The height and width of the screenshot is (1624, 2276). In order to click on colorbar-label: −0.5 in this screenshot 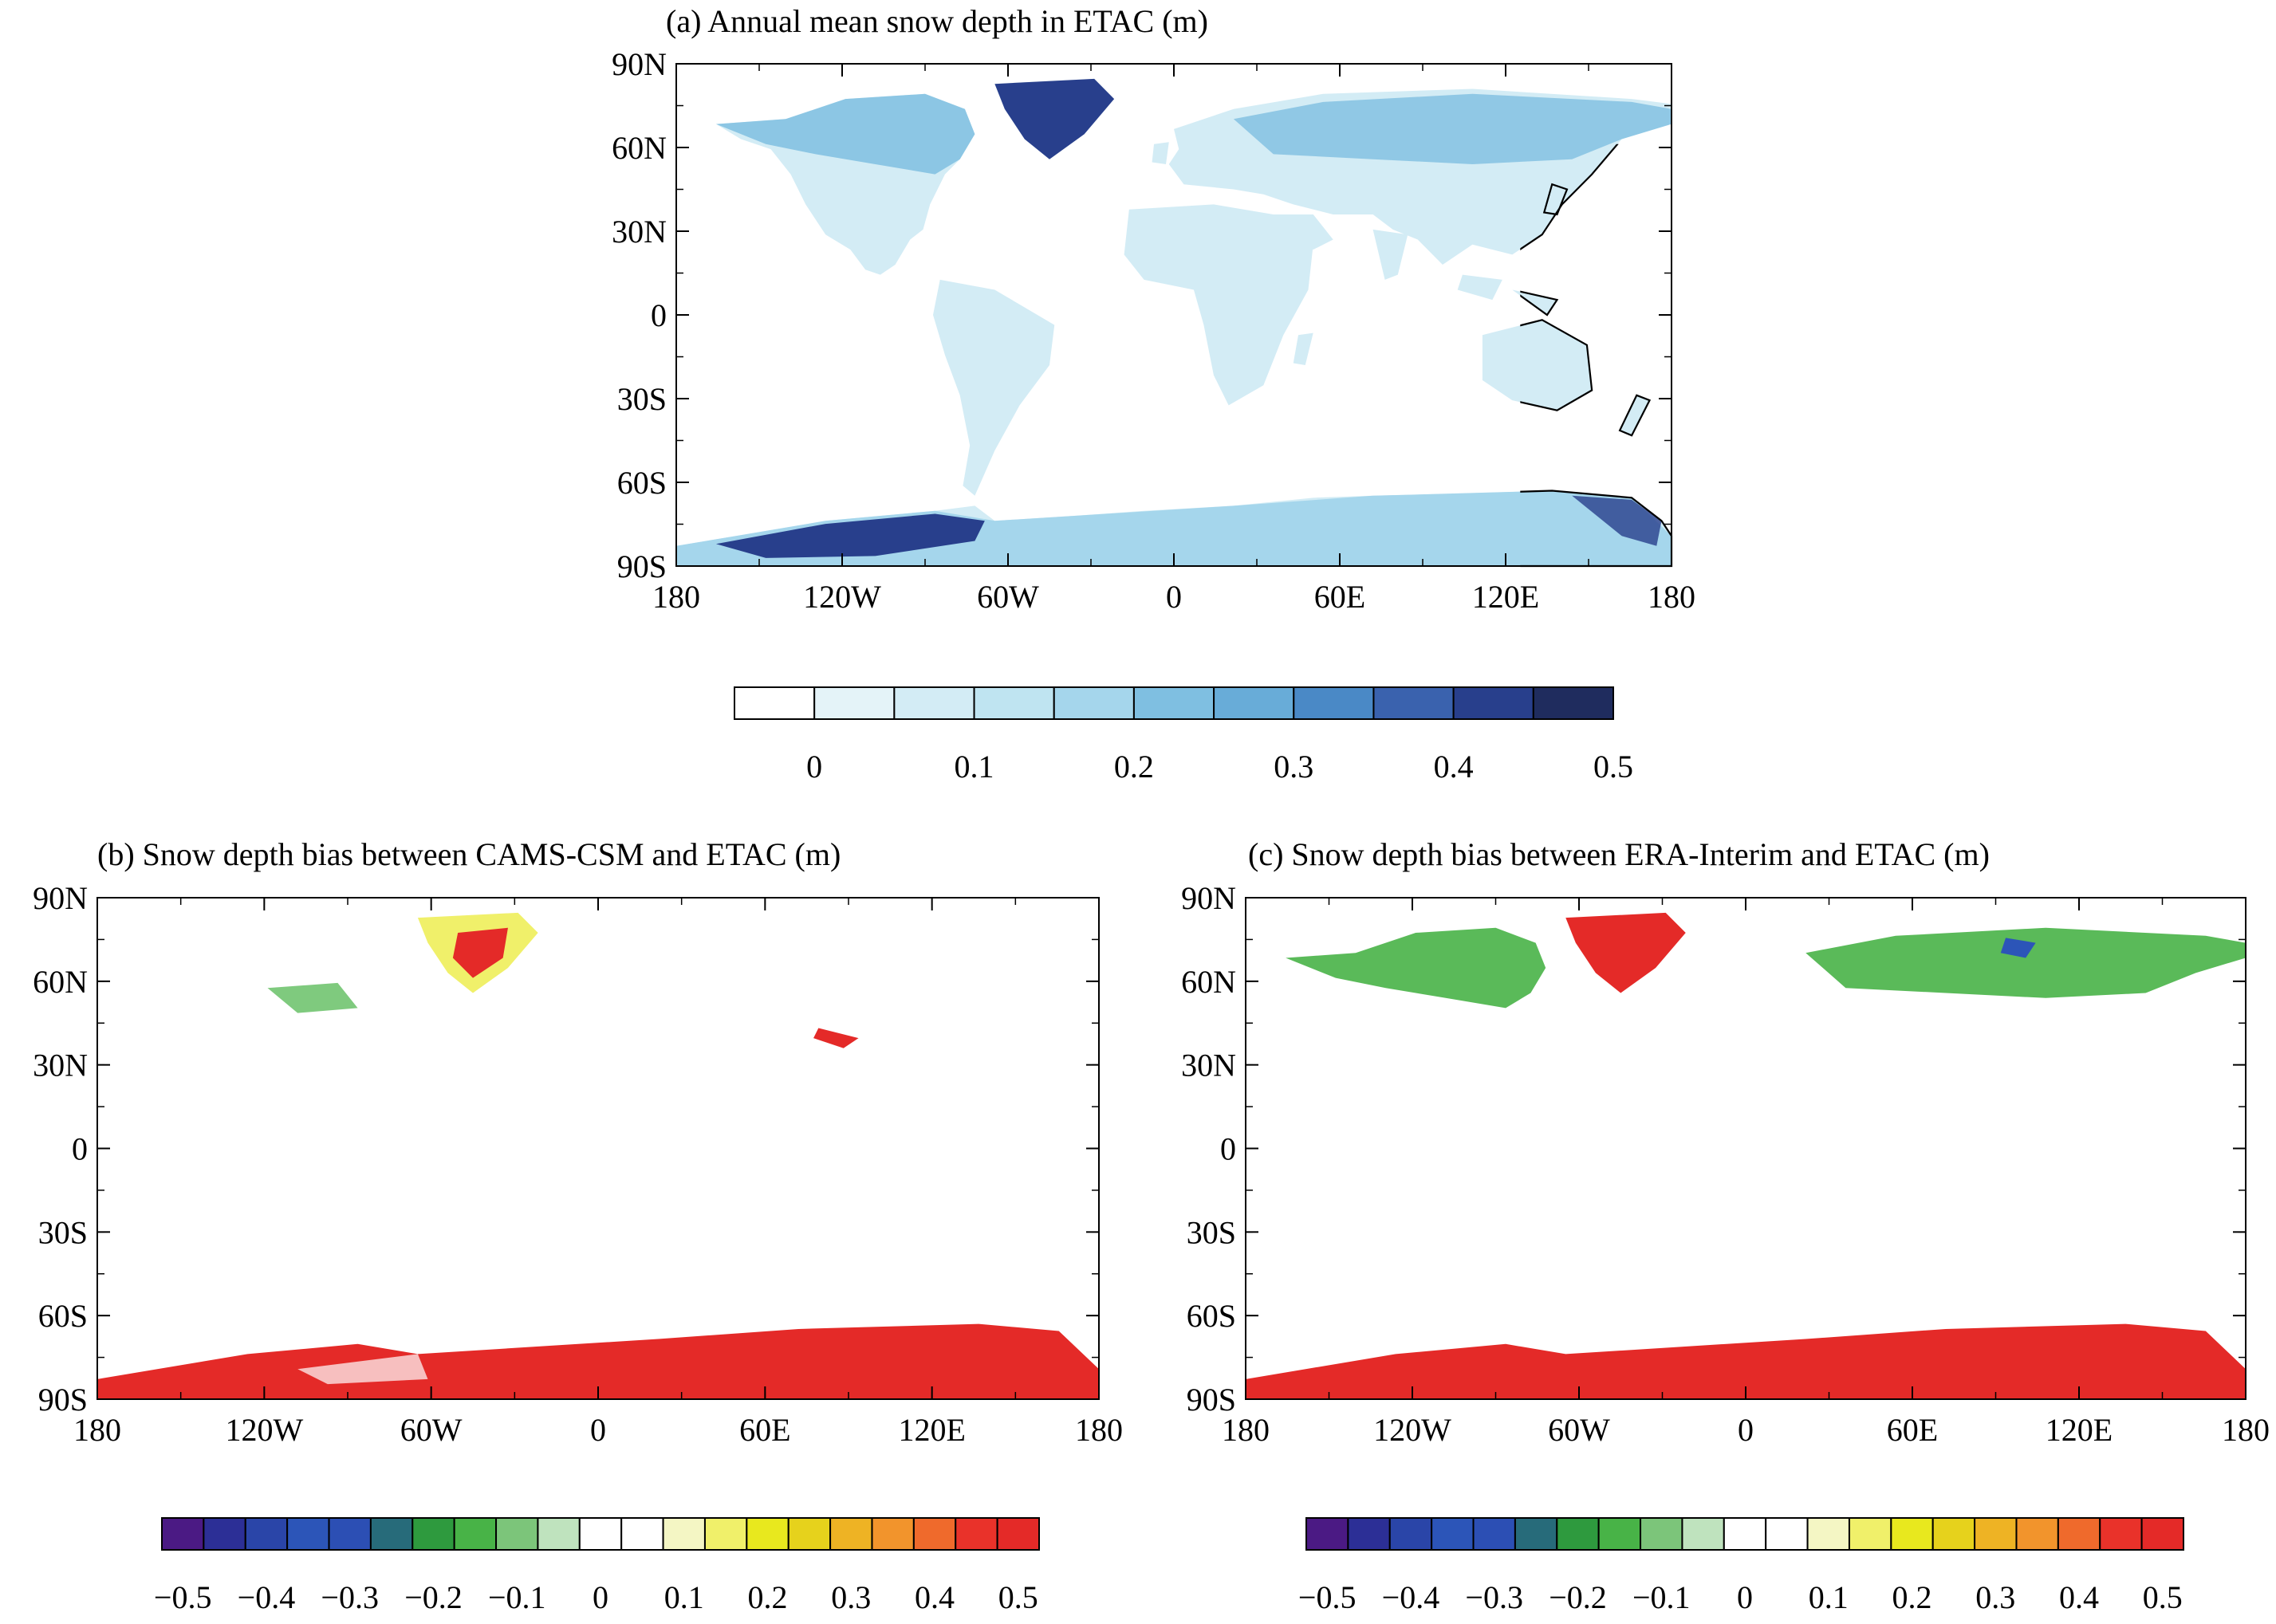, I will do `click(1328, 1597)`.